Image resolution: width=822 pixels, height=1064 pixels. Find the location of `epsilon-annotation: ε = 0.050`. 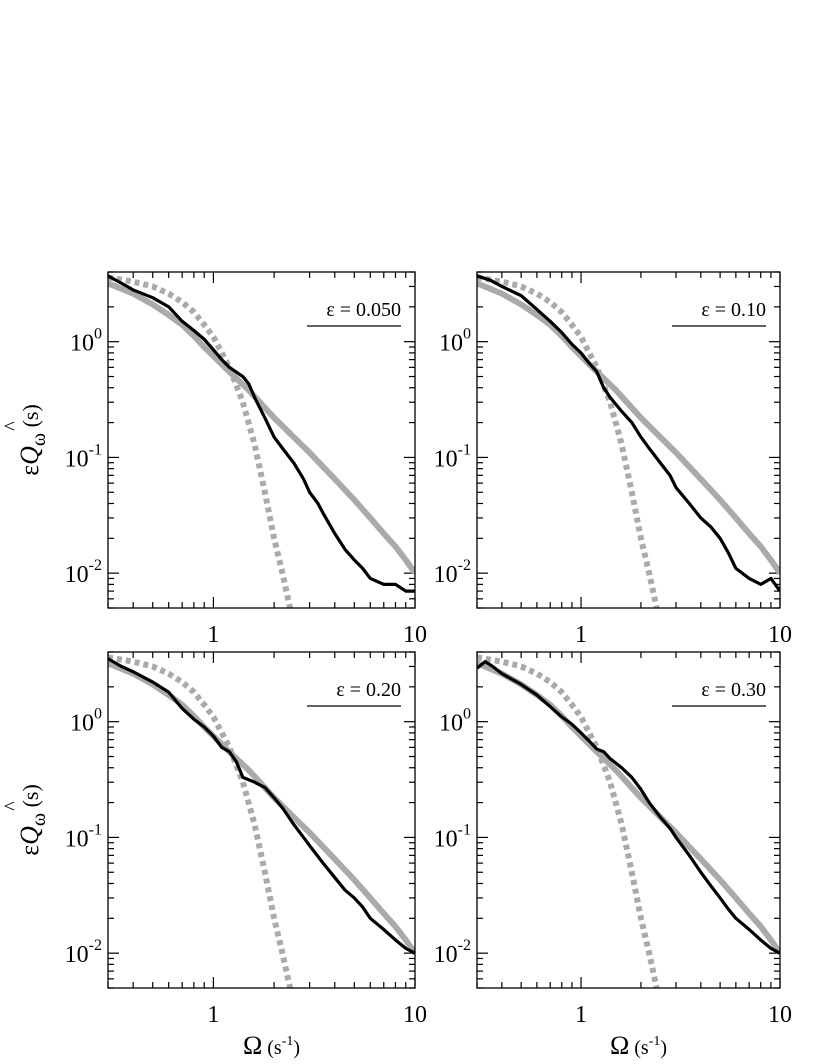

epsilon-annotation: ε = 0.050 is located at coordinates (363, 310).